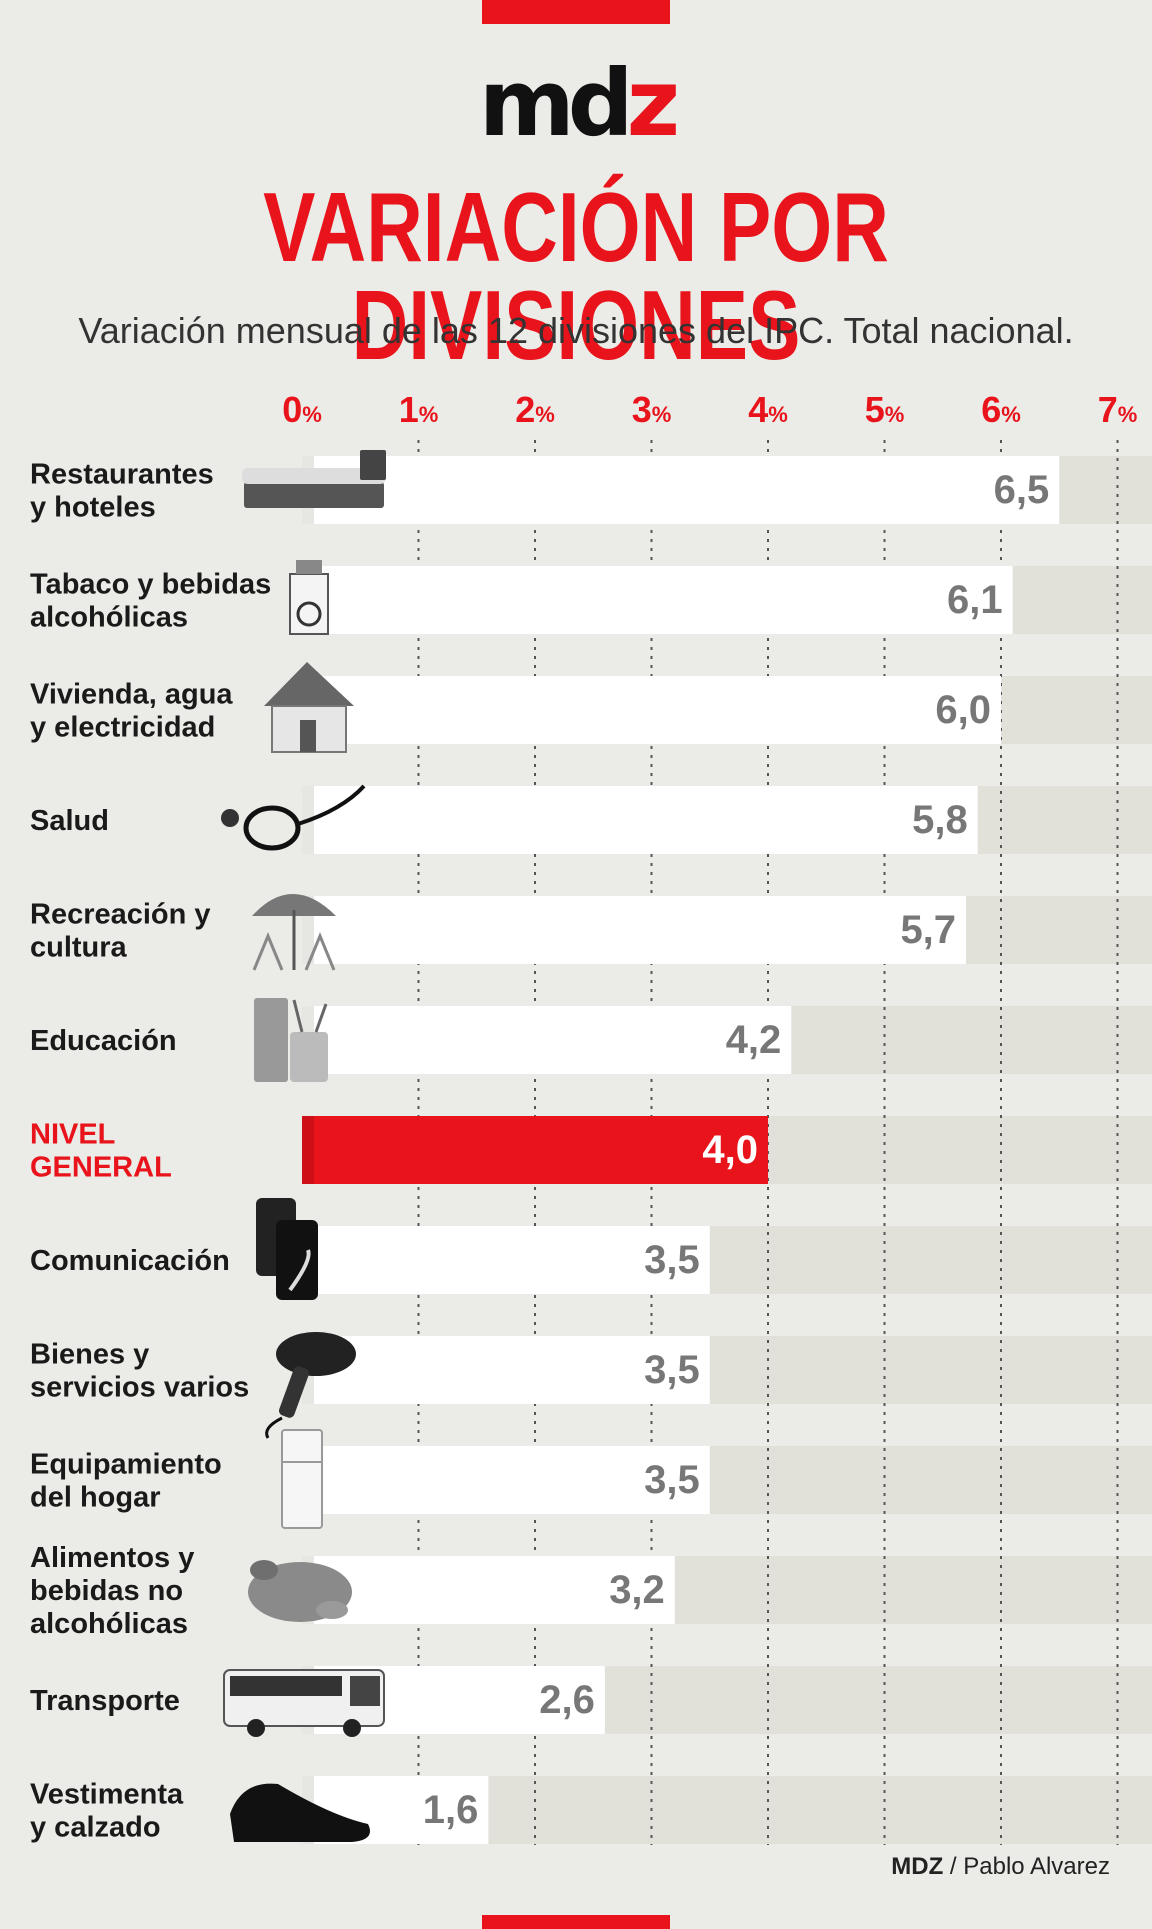 This screenshot has height=1929, width=1152. What do you see at coordinates (105, 1701) in the screenshot?
I see `category-label: Transporte` at bounding box center [105, 1701].